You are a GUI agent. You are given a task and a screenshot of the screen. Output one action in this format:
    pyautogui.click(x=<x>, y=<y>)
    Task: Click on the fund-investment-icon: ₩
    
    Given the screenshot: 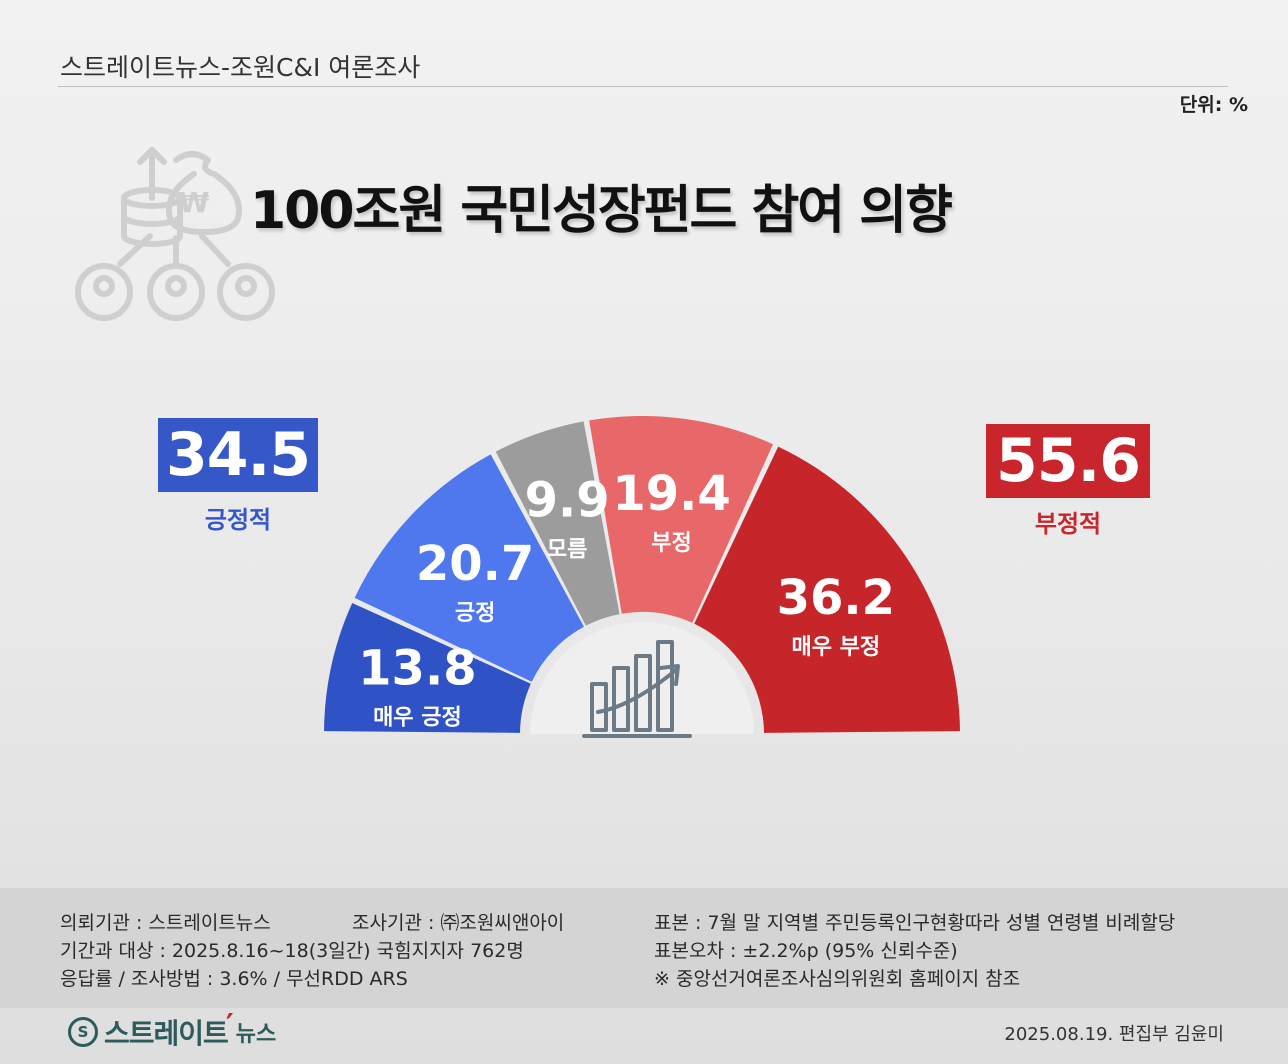 What is the action you would take?
    pyautogui.click(x=175, y=234)
    